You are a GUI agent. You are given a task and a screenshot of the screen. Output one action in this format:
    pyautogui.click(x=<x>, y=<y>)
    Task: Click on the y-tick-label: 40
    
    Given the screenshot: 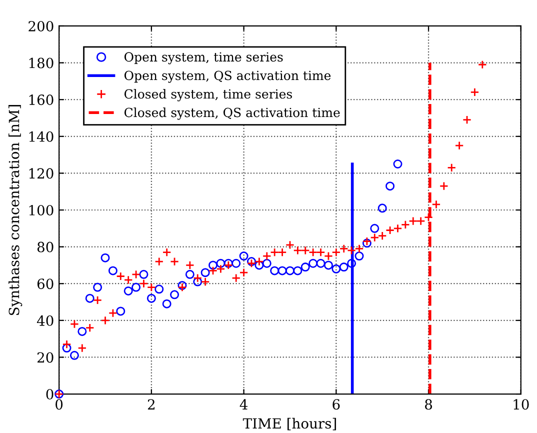 What is the action you would take?
    pyautogui.click(x=45, y=320)
    